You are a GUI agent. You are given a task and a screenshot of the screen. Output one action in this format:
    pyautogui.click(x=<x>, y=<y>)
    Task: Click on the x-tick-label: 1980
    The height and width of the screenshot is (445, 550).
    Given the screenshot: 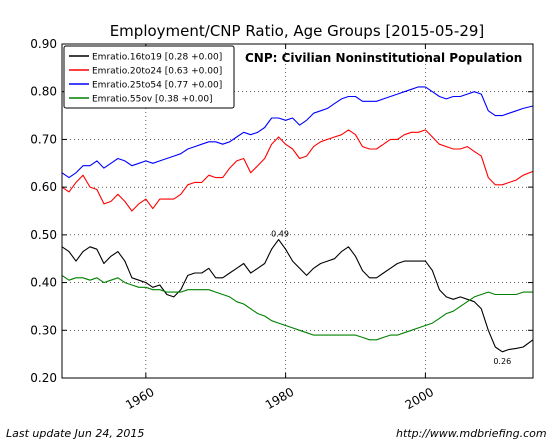 What is the action you would take?
    pyautogui.click(x=279, y=398)
    